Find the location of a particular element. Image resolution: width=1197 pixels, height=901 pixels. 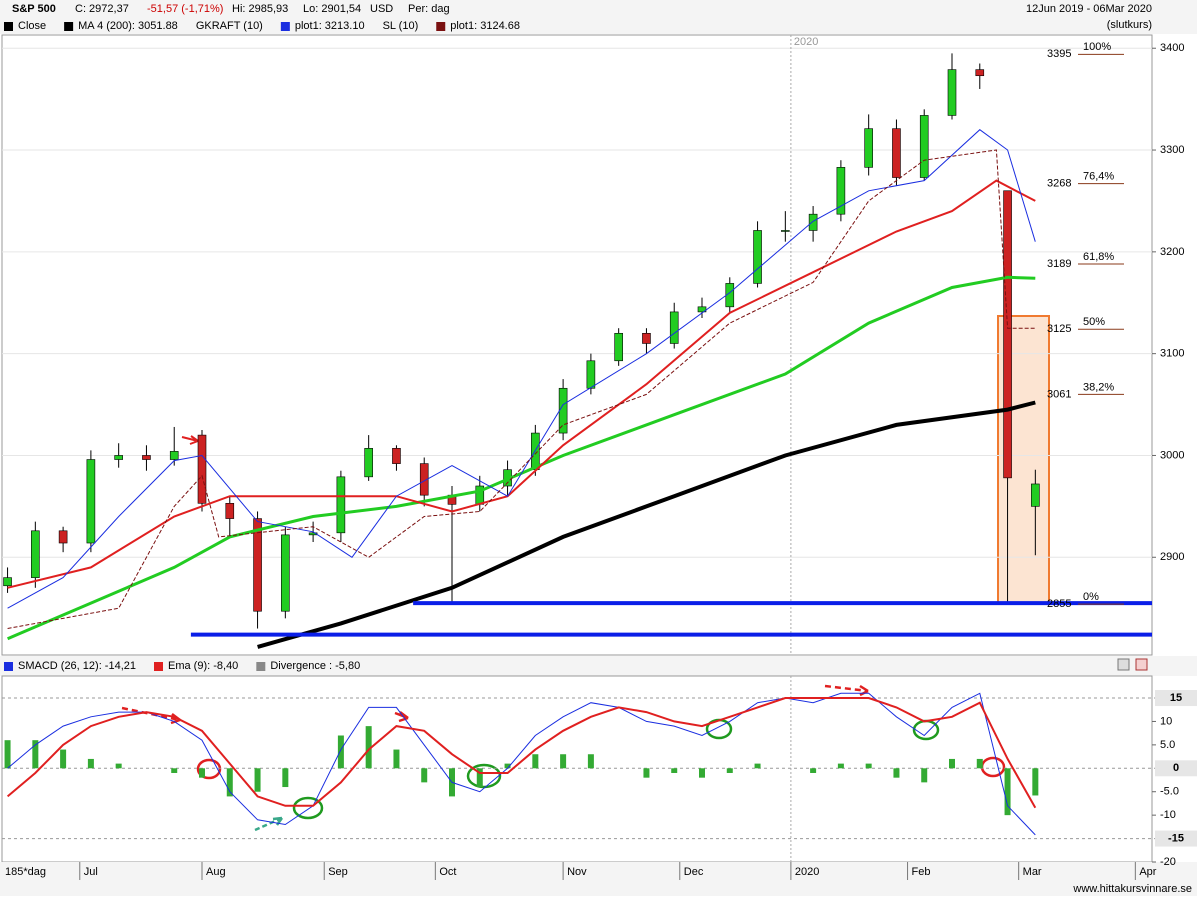

x-tick-label: Aug is located at coordinates (216, 872).